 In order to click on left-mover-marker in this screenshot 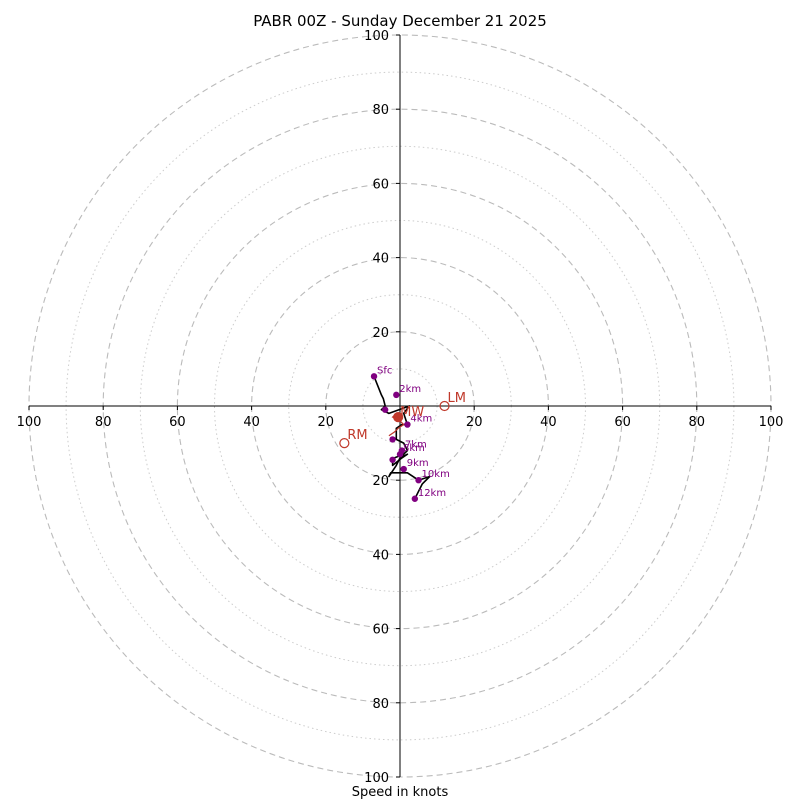, I will do `click(444, 406)`.